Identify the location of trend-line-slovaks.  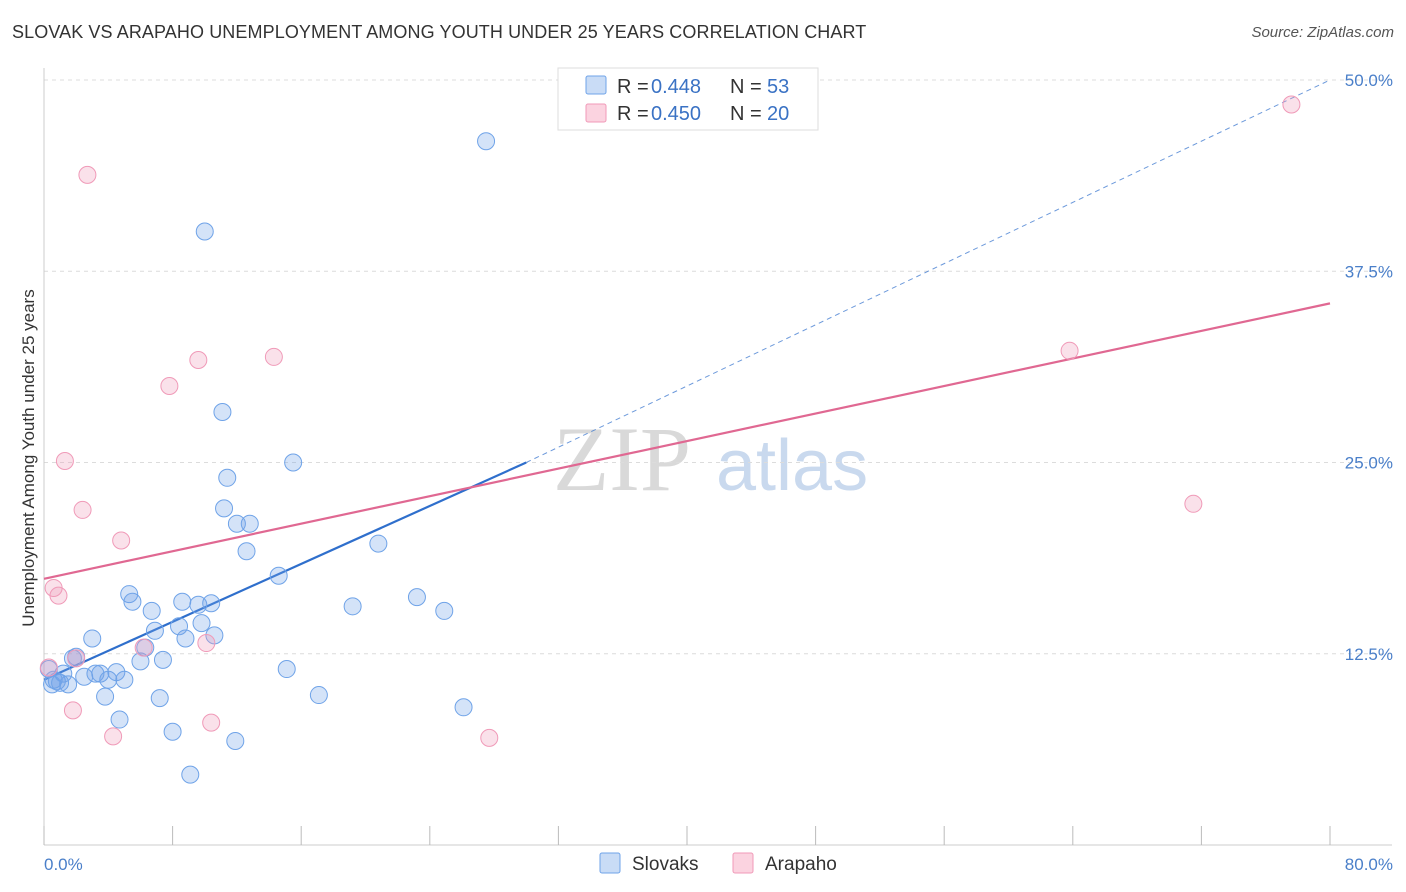
(285, 571).